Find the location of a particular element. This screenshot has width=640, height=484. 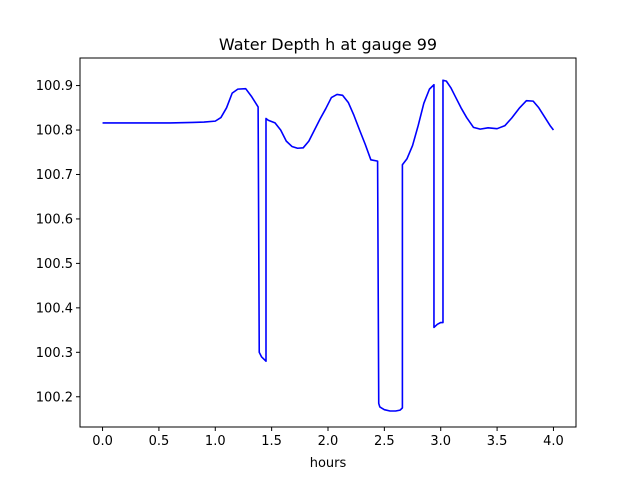

x-tick-label: 1.0 is located at coordinates (215, 441).